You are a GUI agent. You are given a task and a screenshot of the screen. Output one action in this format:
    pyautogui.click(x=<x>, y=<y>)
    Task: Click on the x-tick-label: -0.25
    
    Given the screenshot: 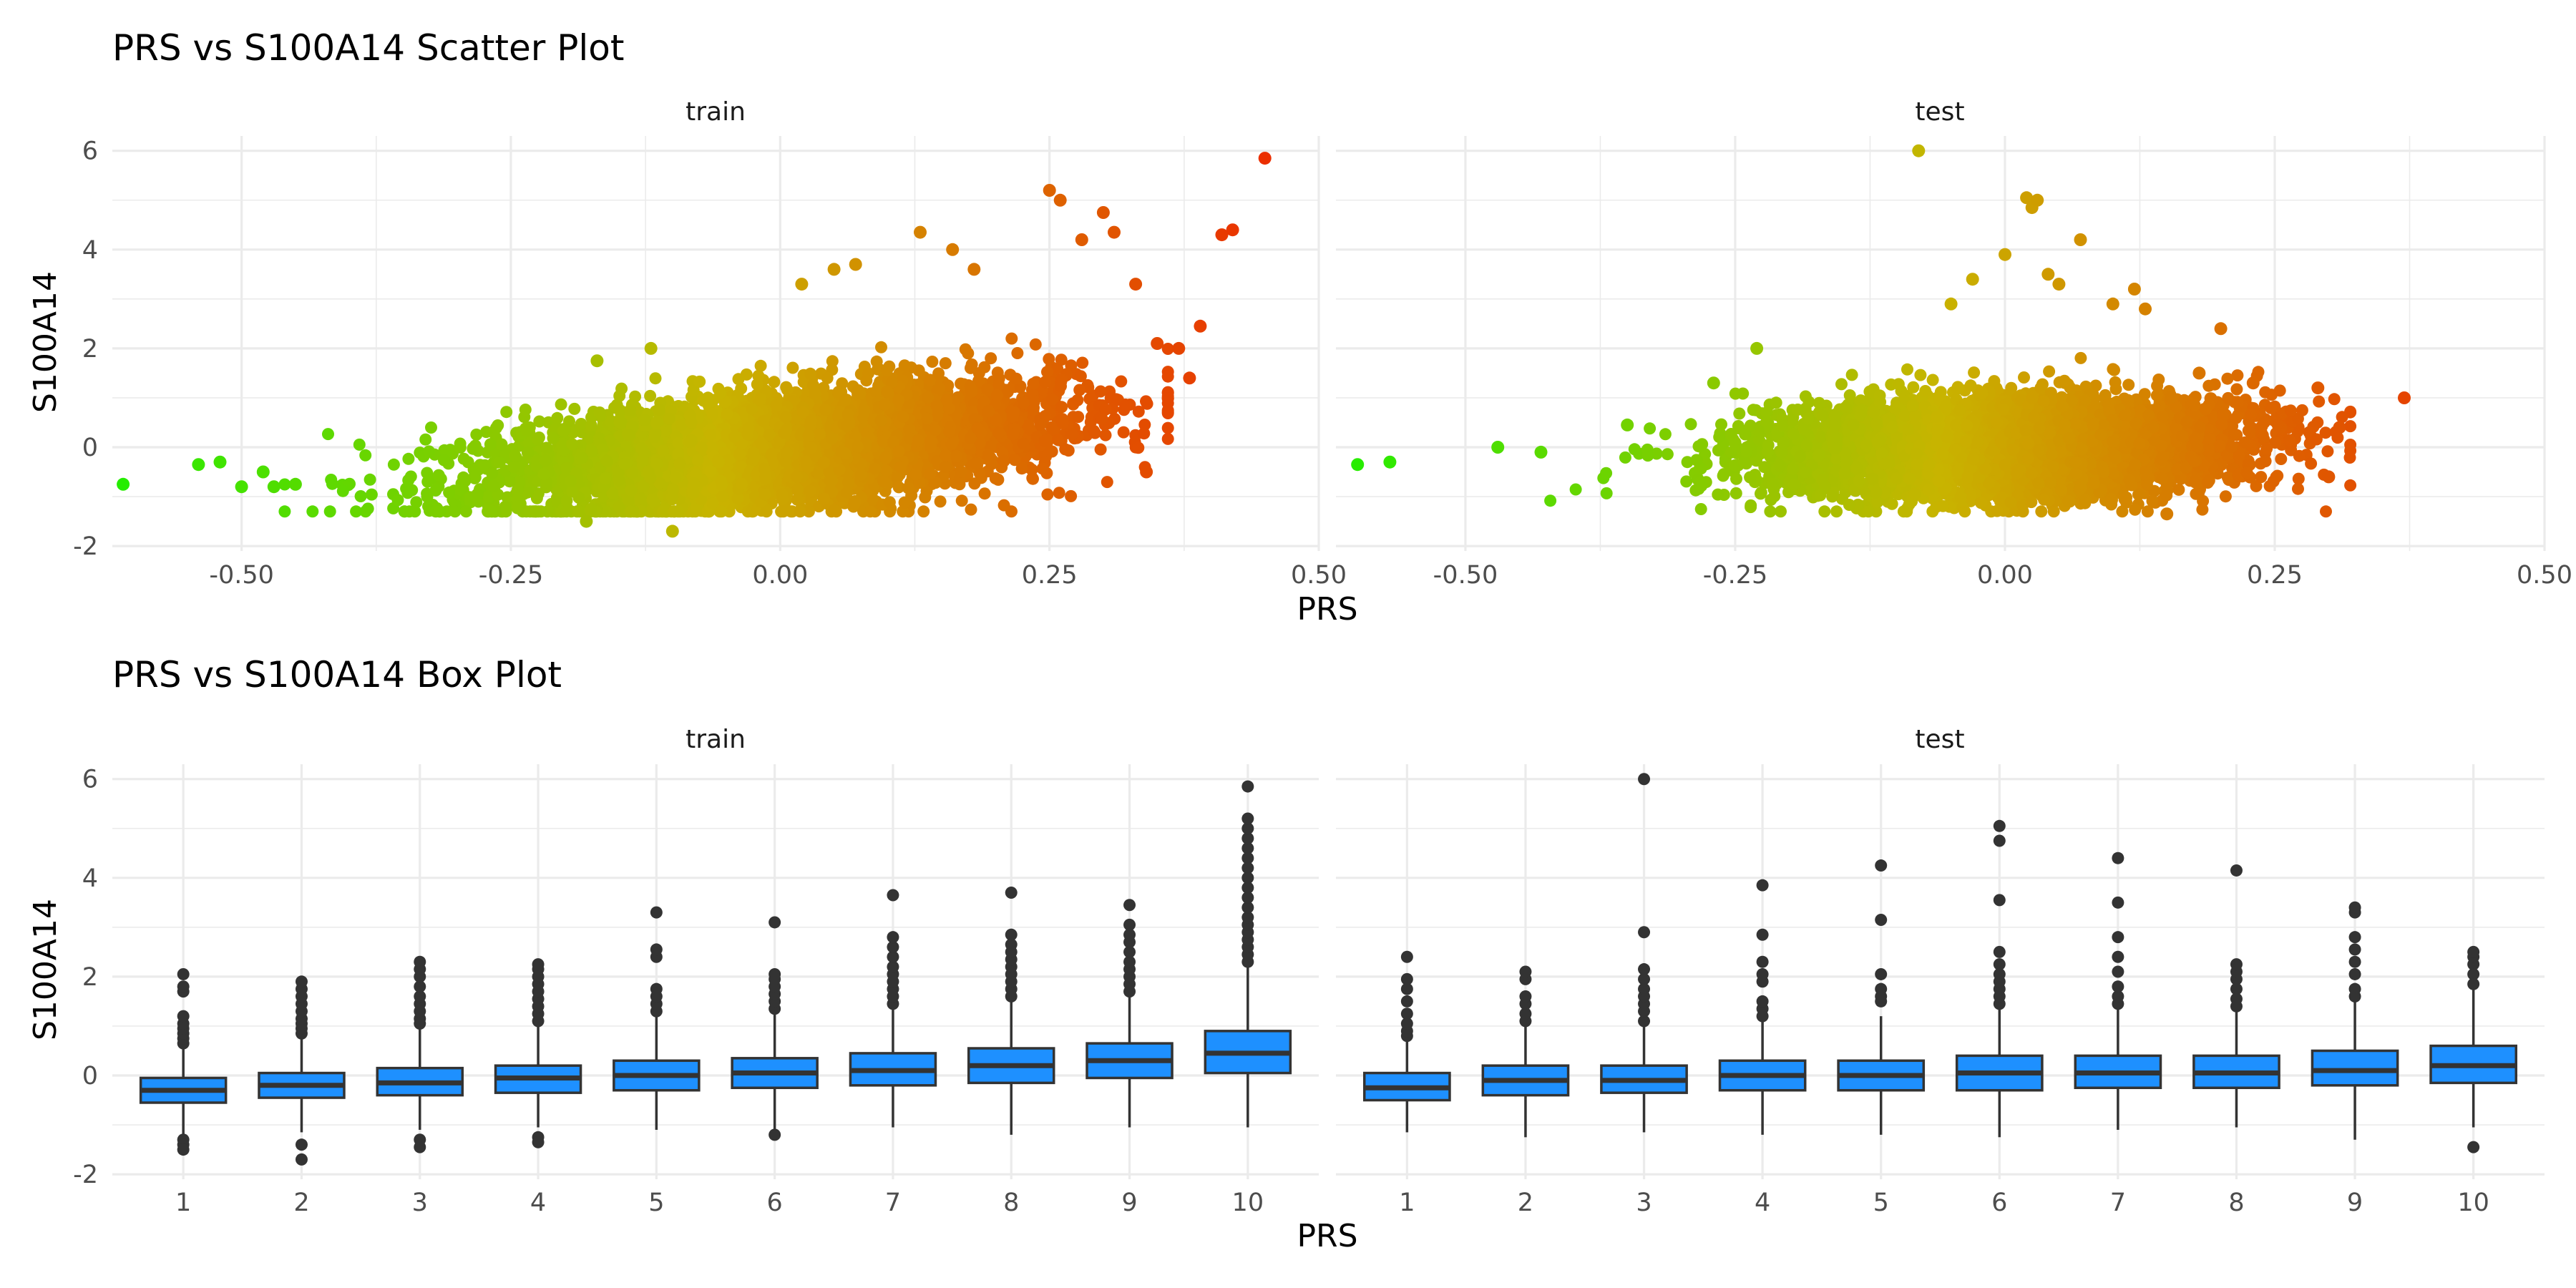 What is the action you would take?
    pyautogui.click(x=511, y=575)
    